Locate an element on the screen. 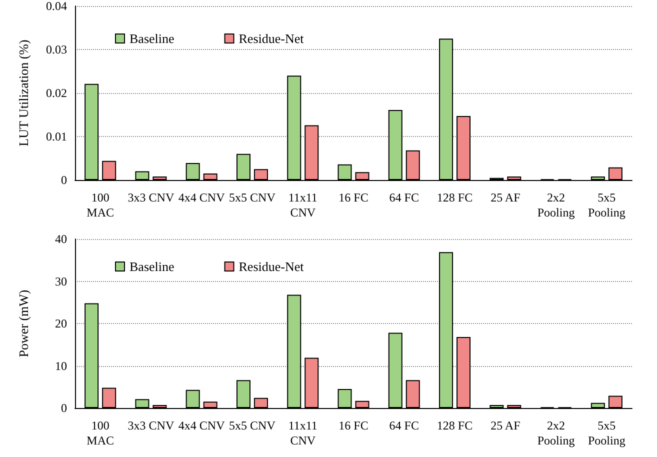 The height and width of the screenshot is (457, 657). y-tick-label: 0.02 is located at coordinates (56, 93).